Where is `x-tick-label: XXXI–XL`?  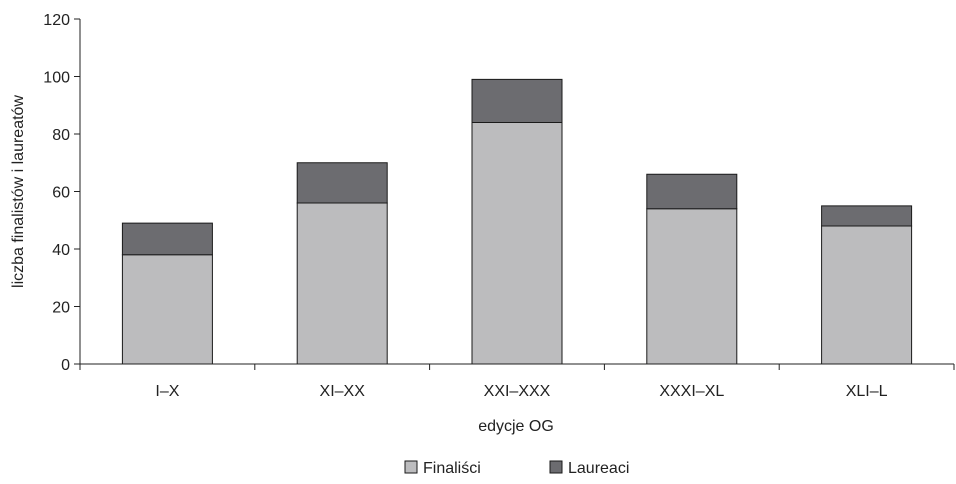 x-tick-label: XXXI–XL is located at coordinates (691, 391).